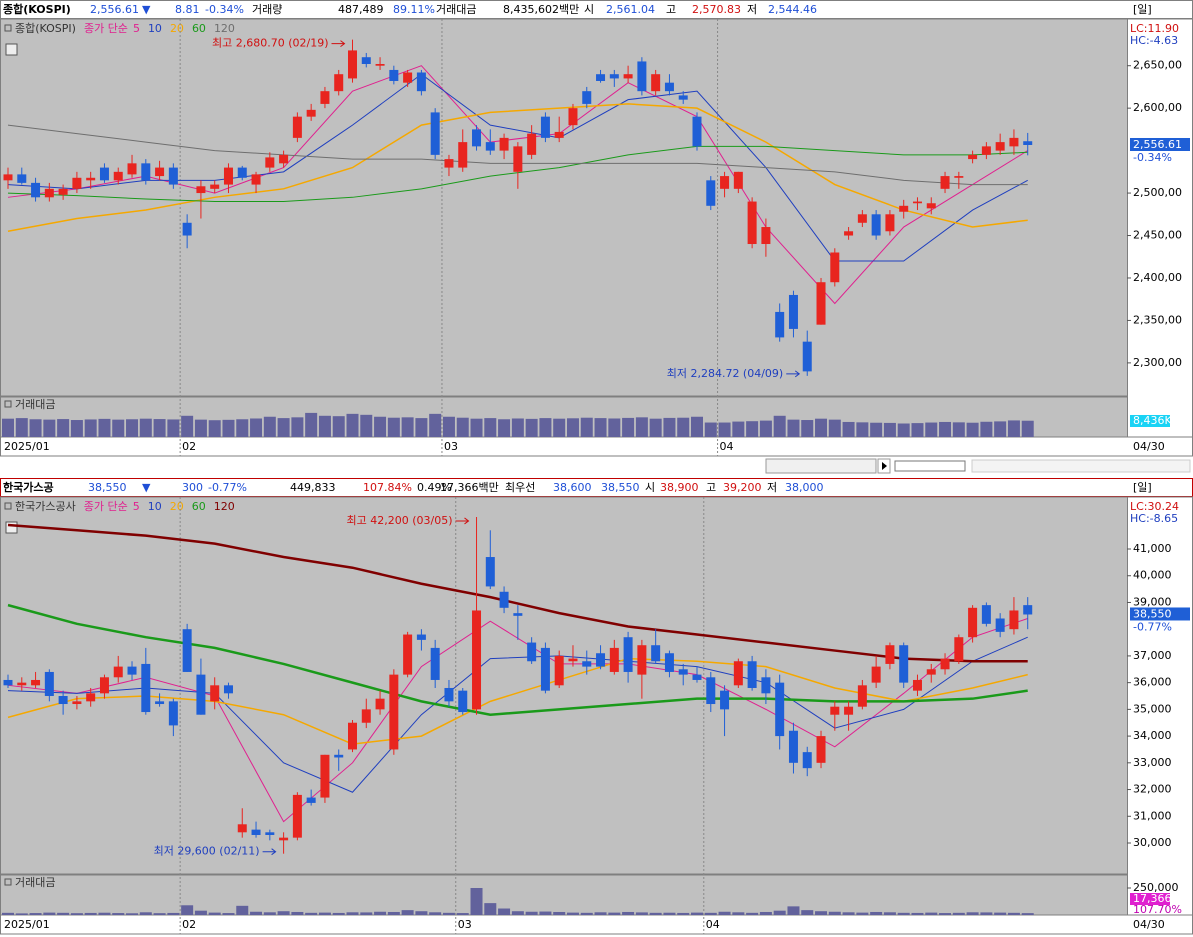  Describe the element at coordinates (45, 506) in the screenshot. I see `legend-title: 한국가스공사` at that location.